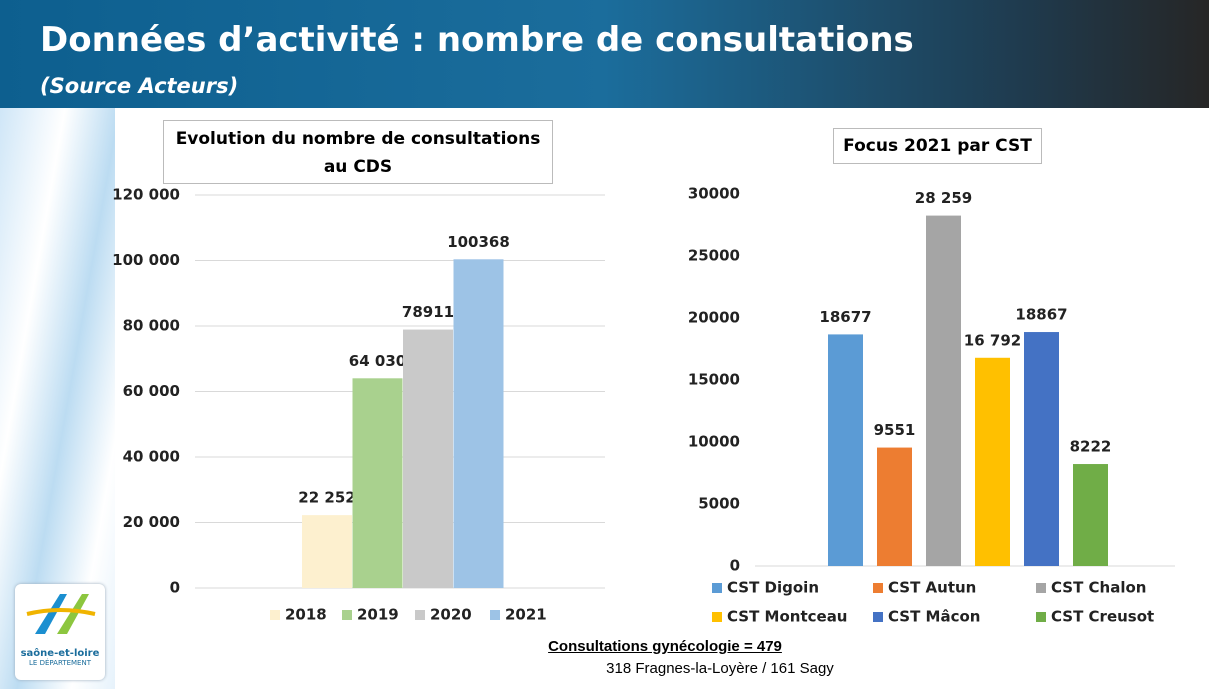 This screenshot has width=1209, height=689. Describe the element at coordinates (1041, 315) in the screenshot. I see `data-label: 18867` at that location.